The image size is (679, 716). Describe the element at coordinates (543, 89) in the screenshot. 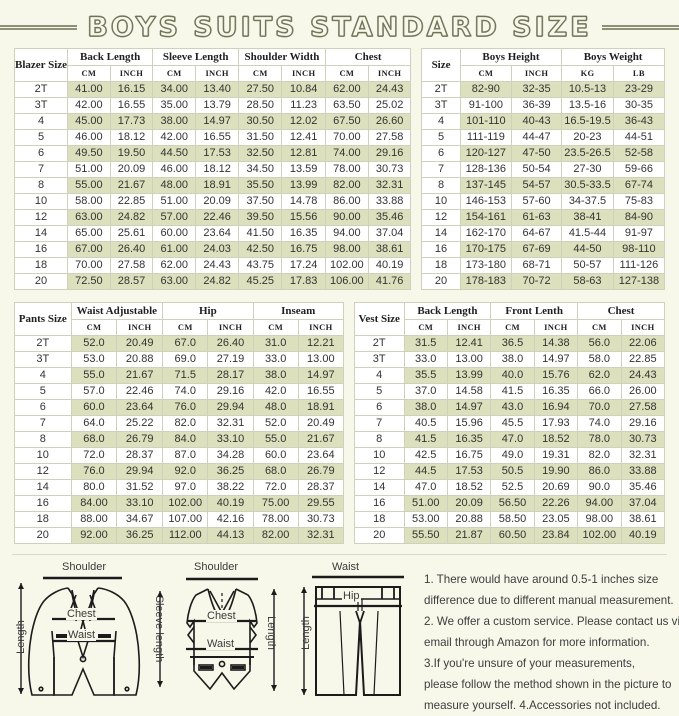

I see `table-row: 2T 82-90 32-35 10.5-13 23-29` at that location.